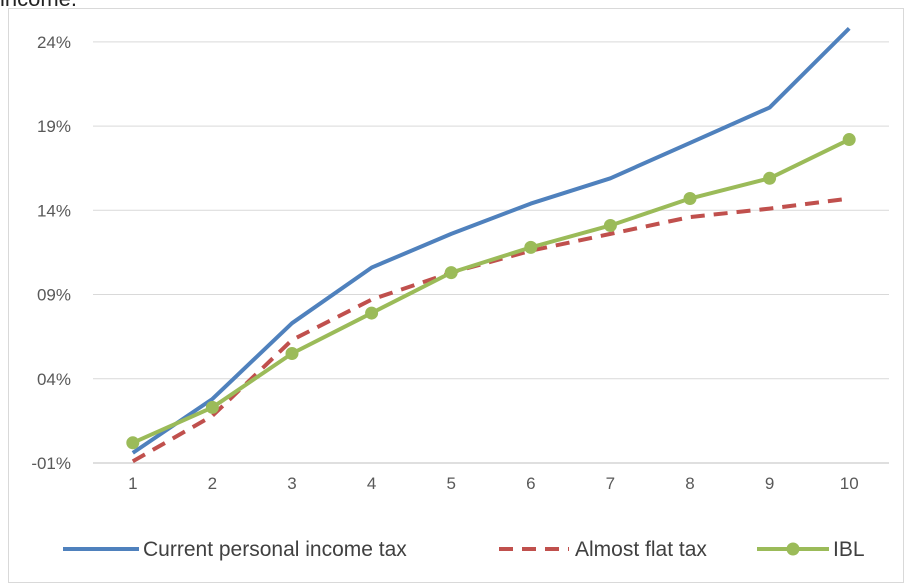  I want to click on x-tick-label: 9, so click(769, 483).